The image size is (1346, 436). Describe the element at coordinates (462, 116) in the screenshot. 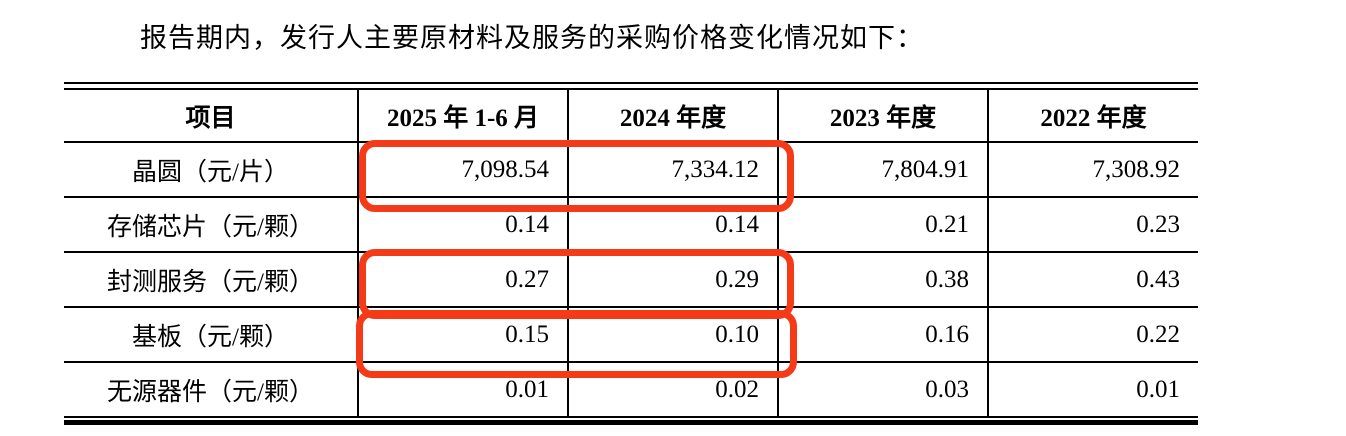

I see `column-header-2025h1: 2025 年 1-6 月` at that location.